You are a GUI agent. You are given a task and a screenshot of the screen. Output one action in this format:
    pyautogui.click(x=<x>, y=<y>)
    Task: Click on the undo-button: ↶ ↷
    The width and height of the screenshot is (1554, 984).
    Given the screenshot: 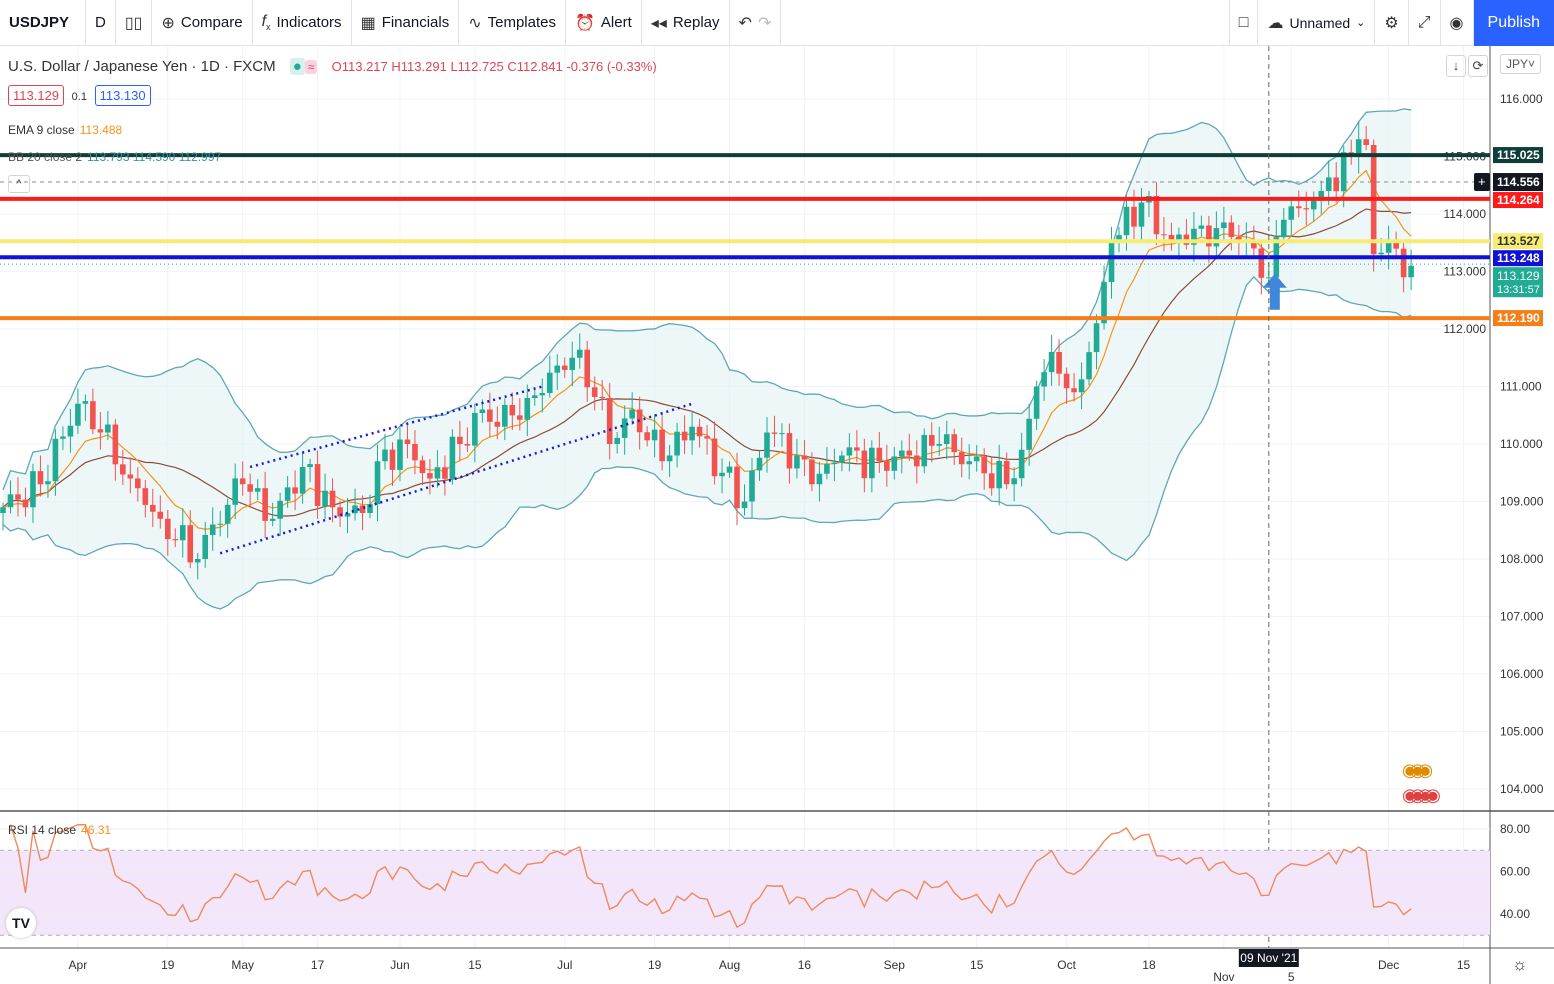 What is the action you would take?
    pyautogui.click(x=756, y=23)
    